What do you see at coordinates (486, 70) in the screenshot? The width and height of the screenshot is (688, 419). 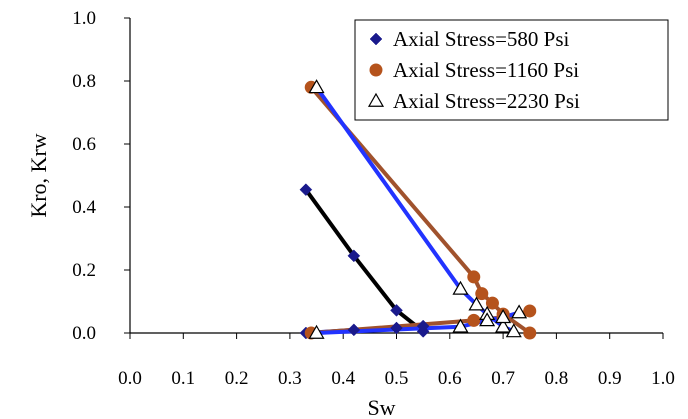 I see `legend-entry-2: Axial Stress=1160 Psi` at bounding box center [486, 70].